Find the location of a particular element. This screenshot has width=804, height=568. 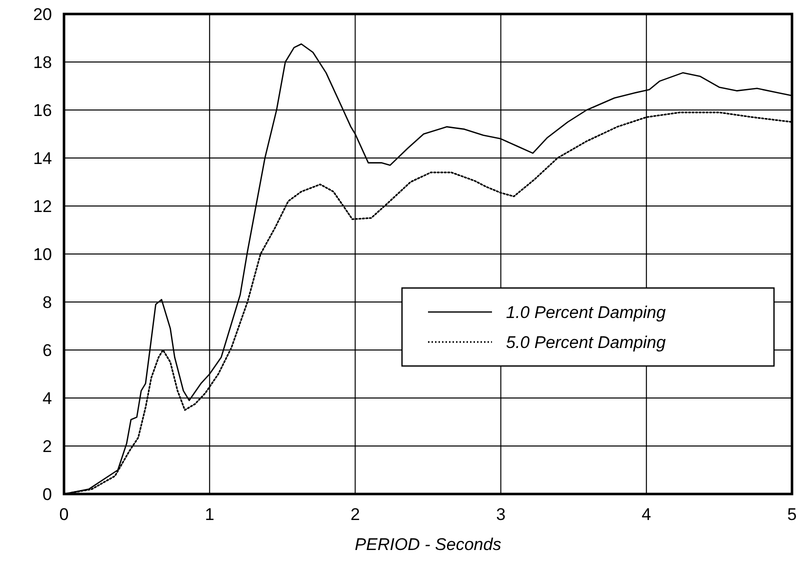

y-tick-label: 2 is located at coordinates (47, 446).